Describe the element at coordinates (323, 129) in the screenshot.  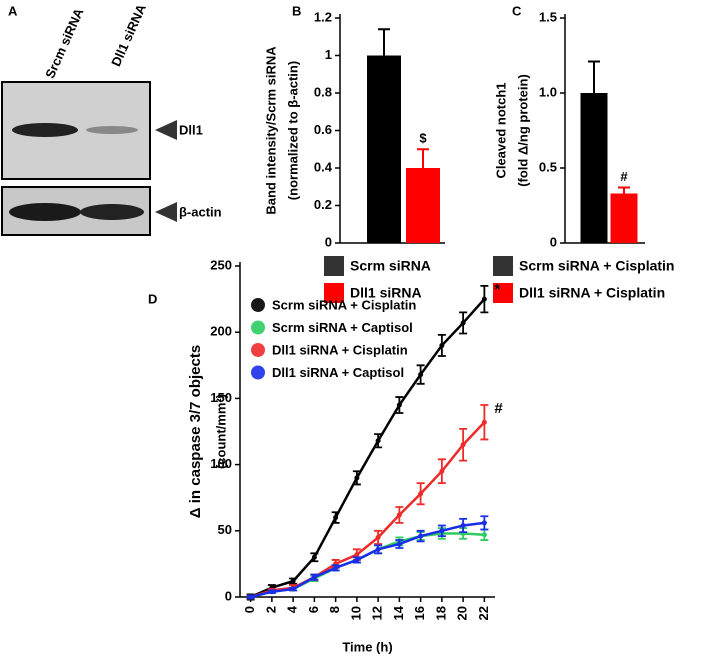
I see `y-tick-label: 0.6` at that location.